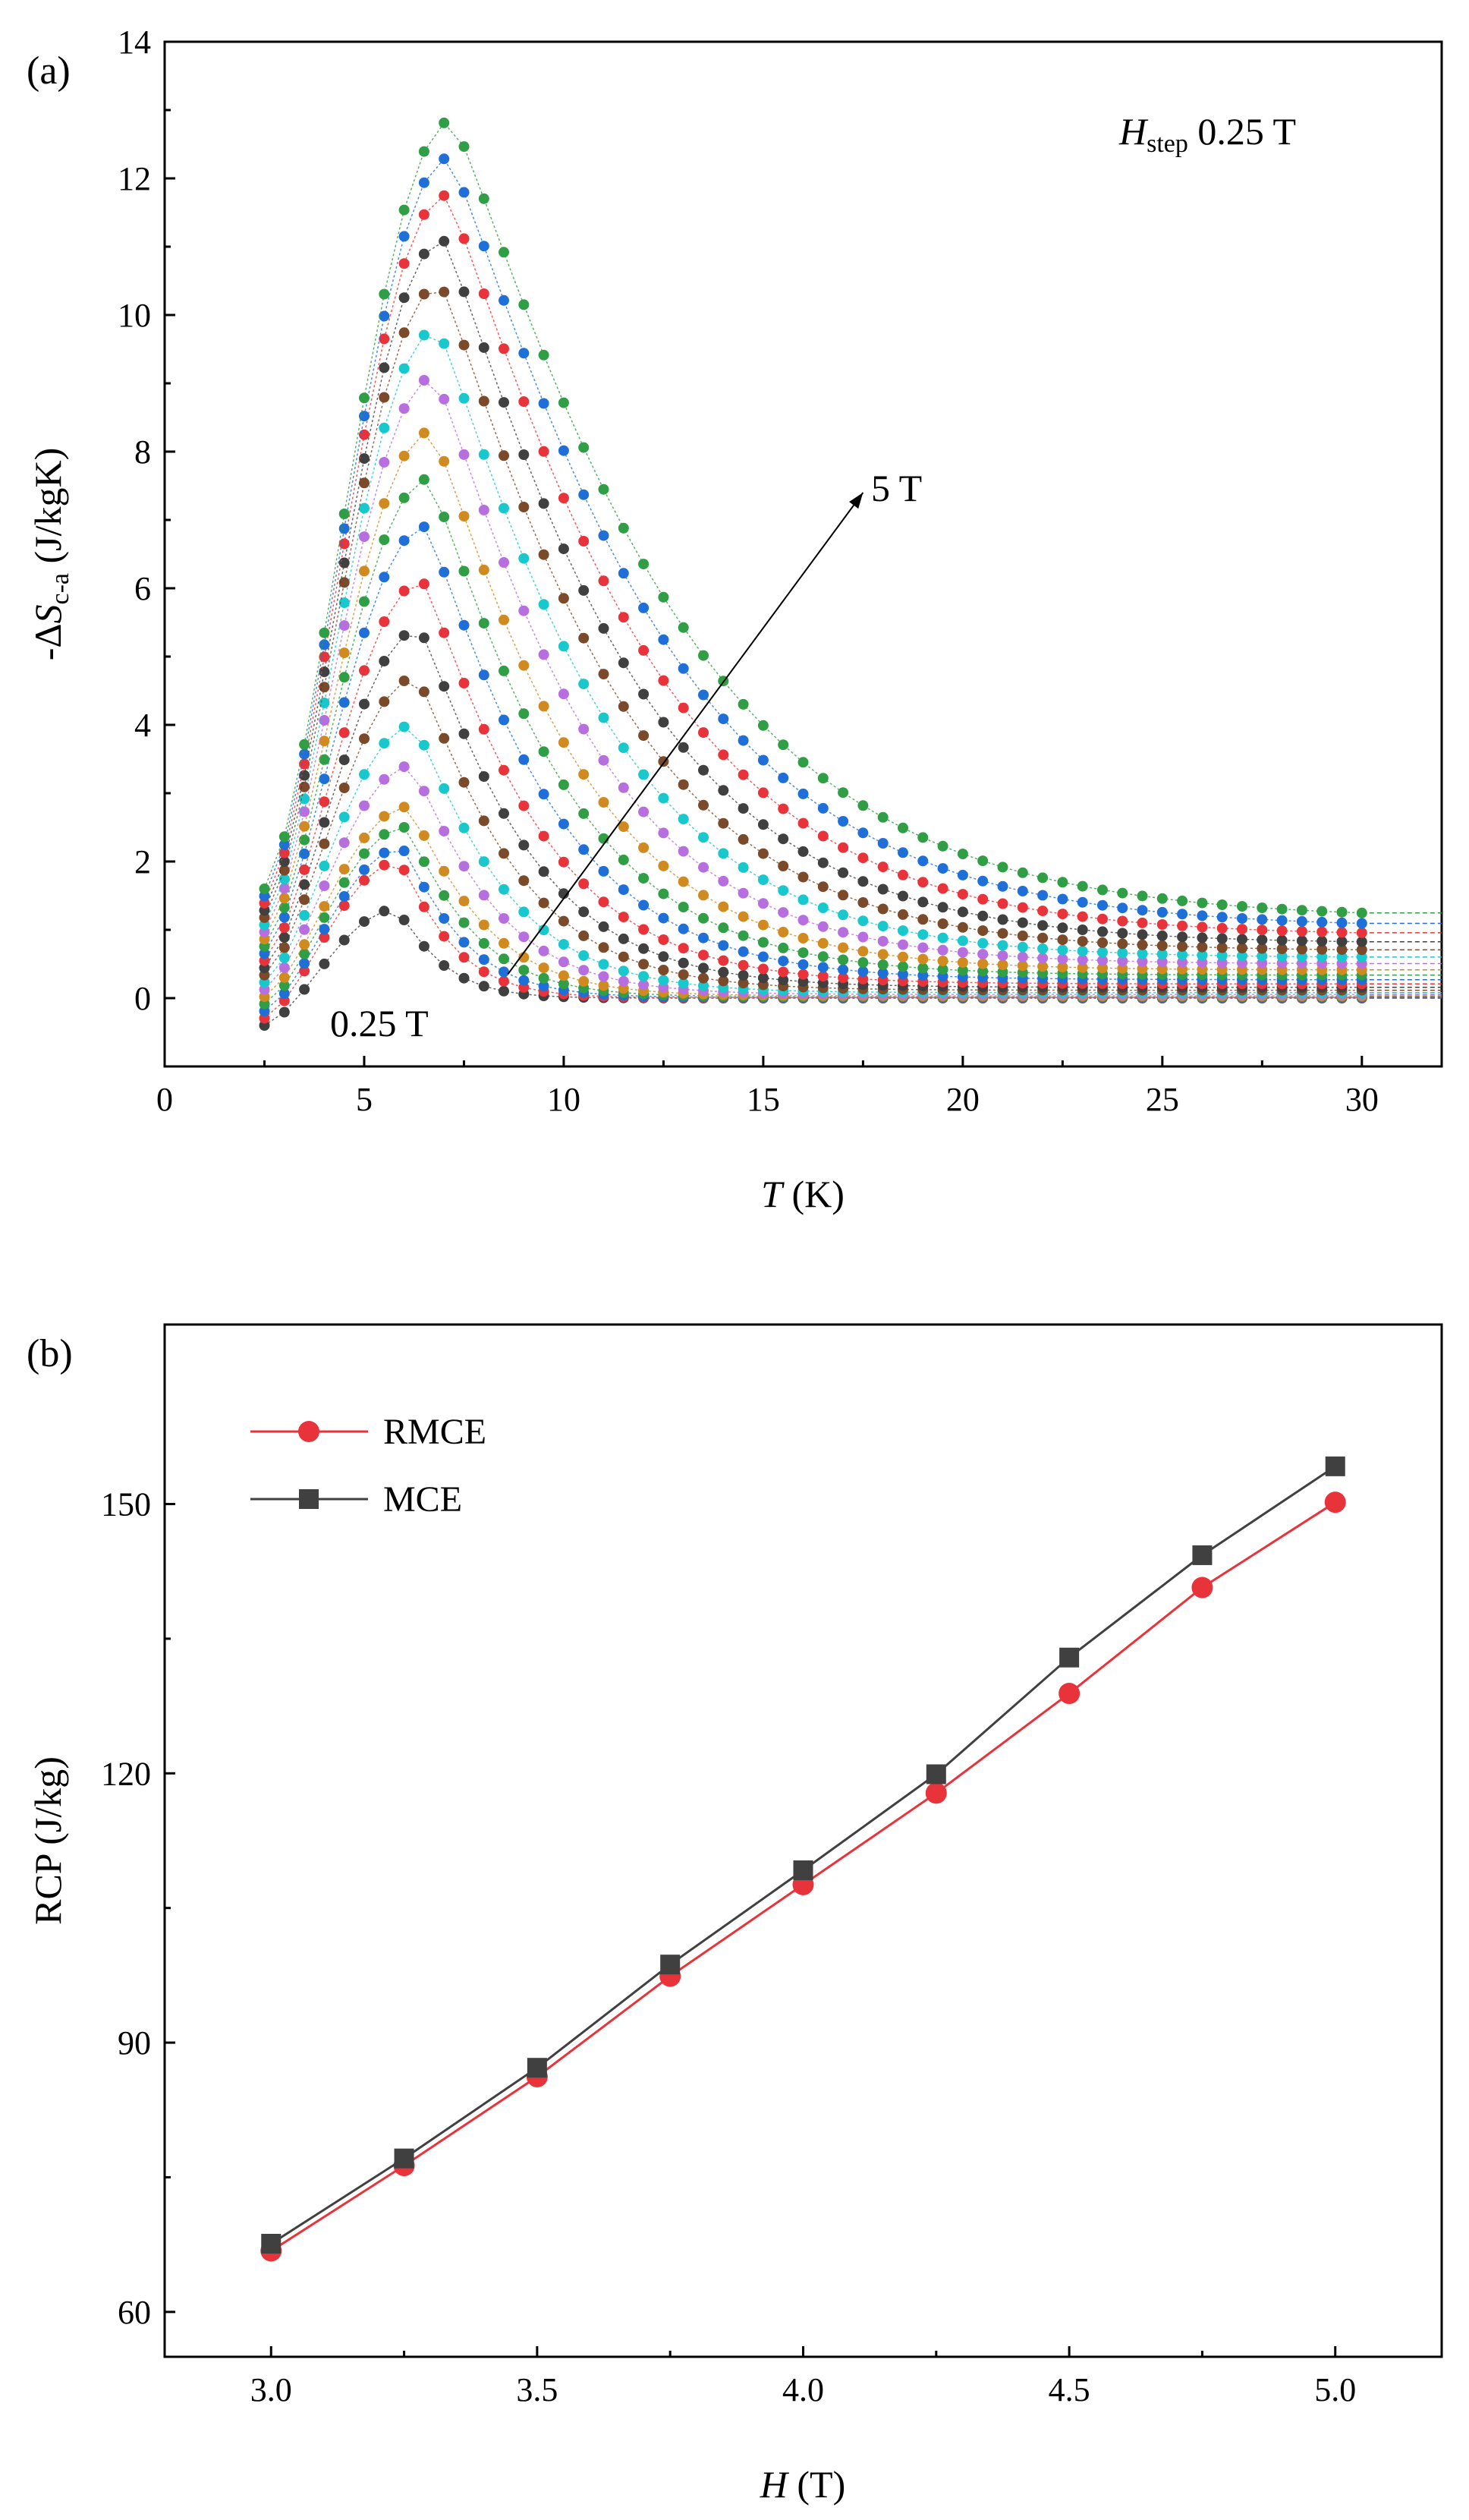 This screenshot has height=2520, width=1469. What do you see at coordinates (271, 2389) in the screenshot?
I see `x-tick-label: 3.0` at bounding box center [271, 2389].